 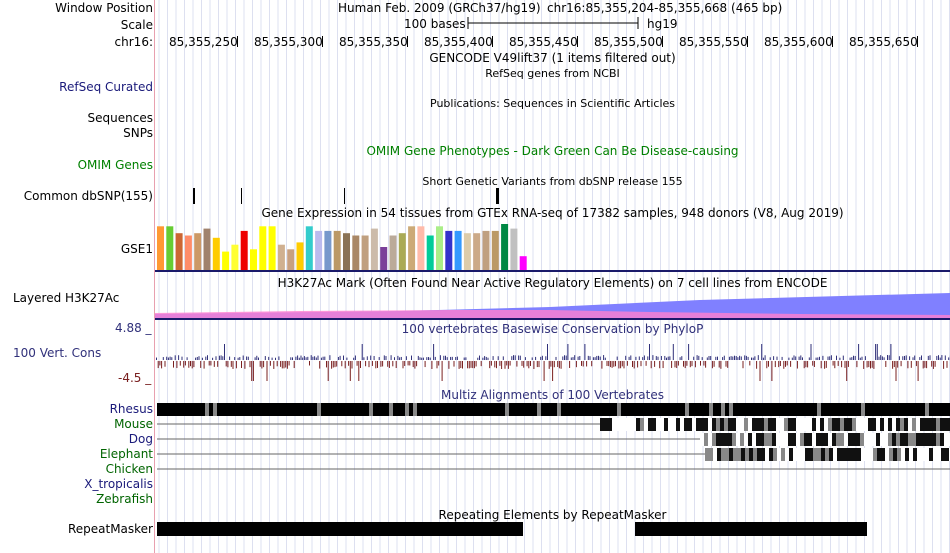 I want to click on species-label: X_tropicalis, so click(x=118, y=484).